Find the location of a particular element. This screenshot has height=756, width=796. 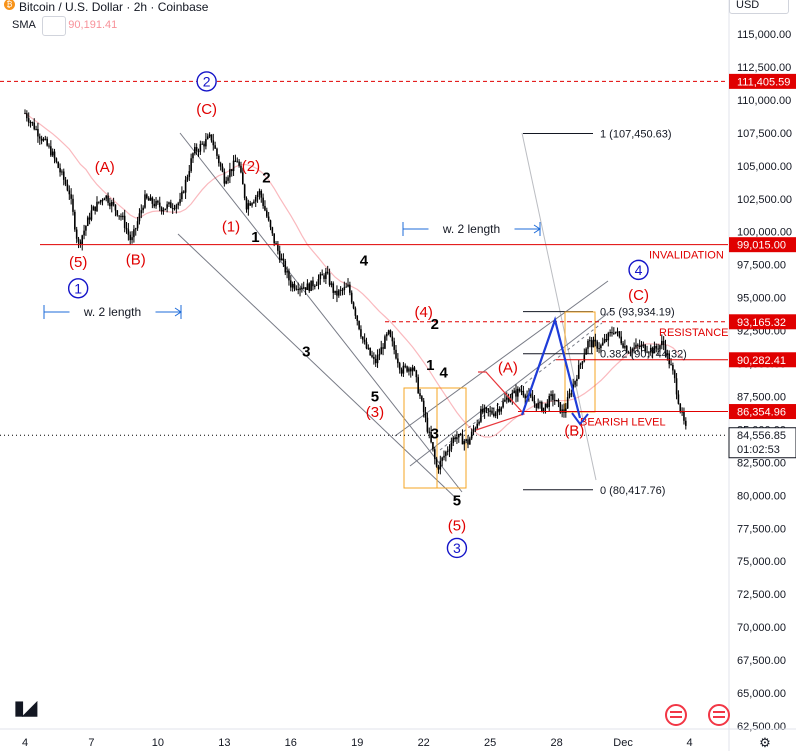

range-box is located at coordinates (435, 438).